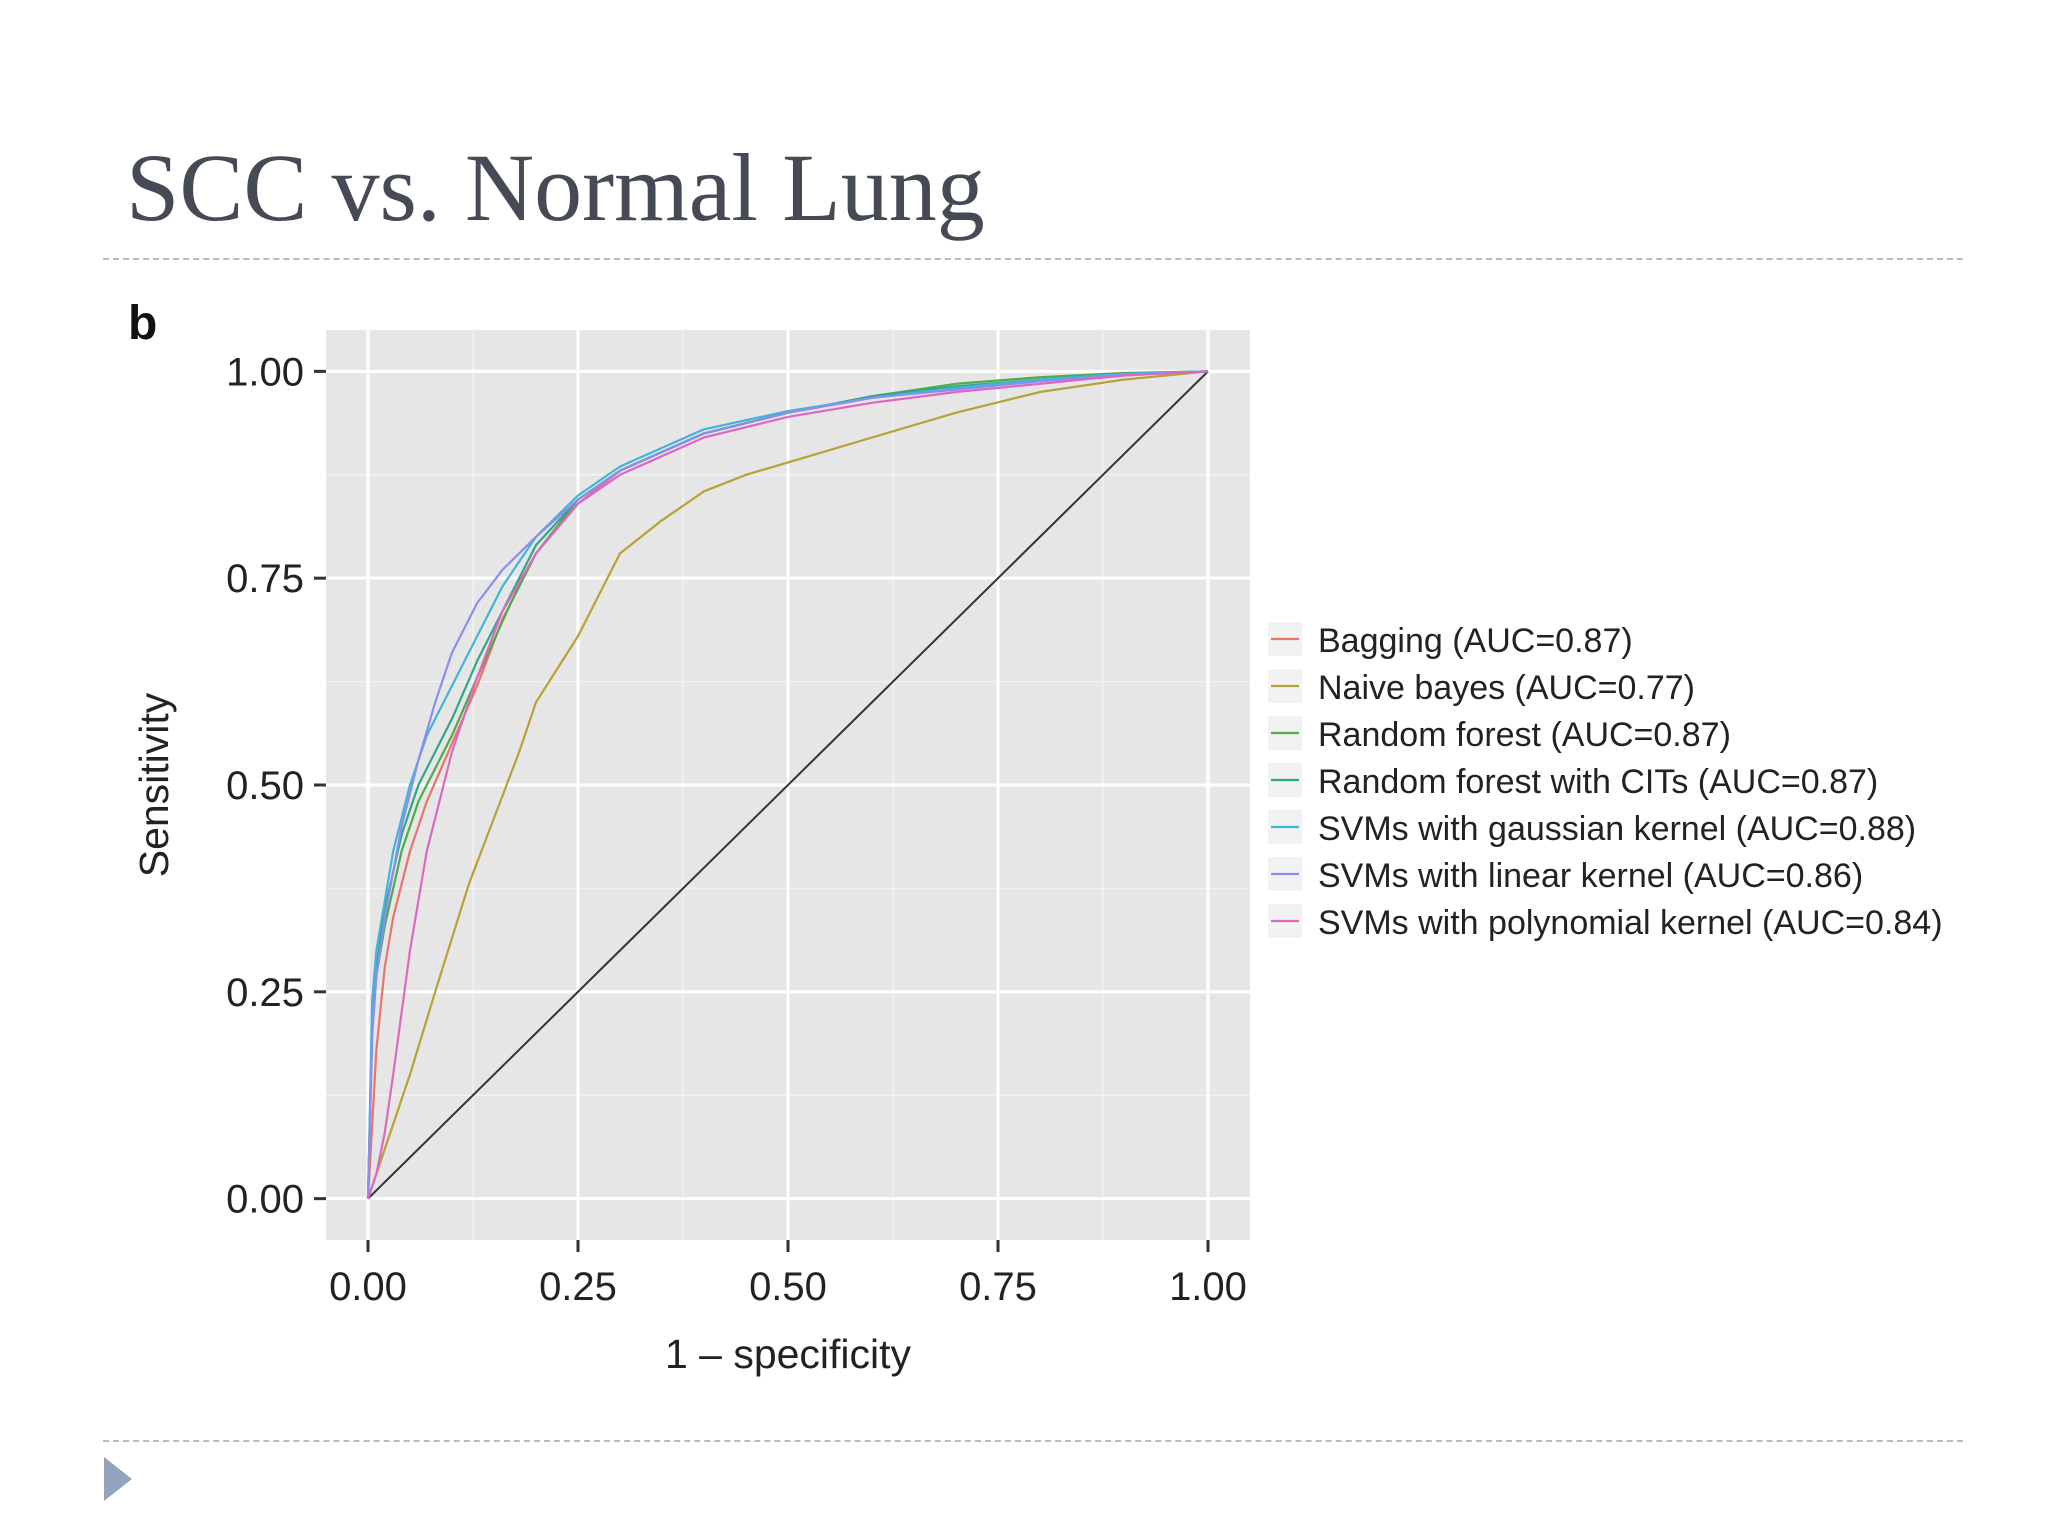 This screenshot has width=2048, height=1536. I want to click on slide-title: SCC vs. Normal Lung, so click(555, 187).